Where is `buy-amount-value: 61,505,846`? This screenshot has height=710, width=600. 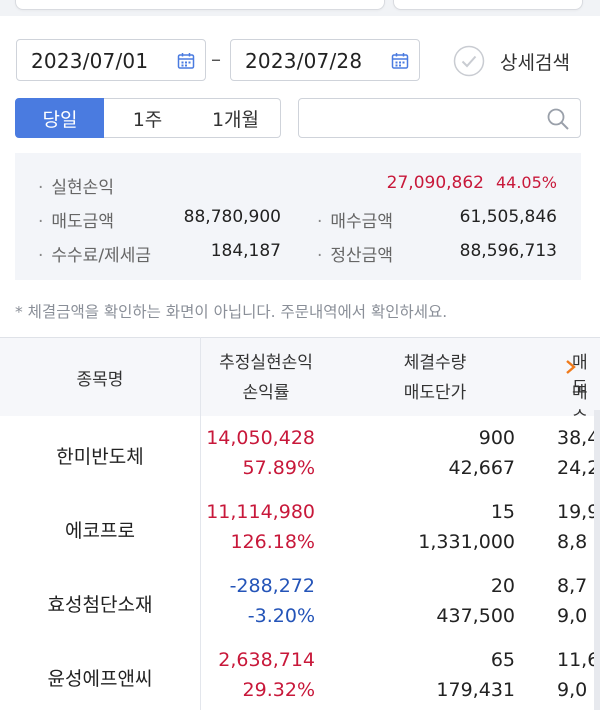 buy-amount-value: 61,505,846 is located at coordinates (508, 217).